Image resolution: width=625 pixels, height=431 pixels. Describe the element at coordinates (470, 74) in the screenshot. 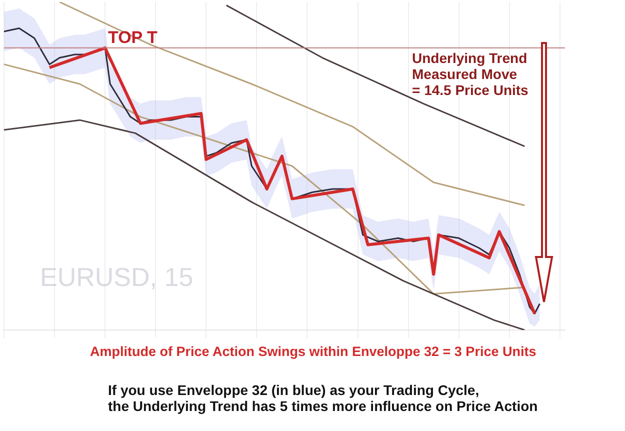

I see `annotation: Underlying Trend Measured Move = 14.5 Price Units` at that location.